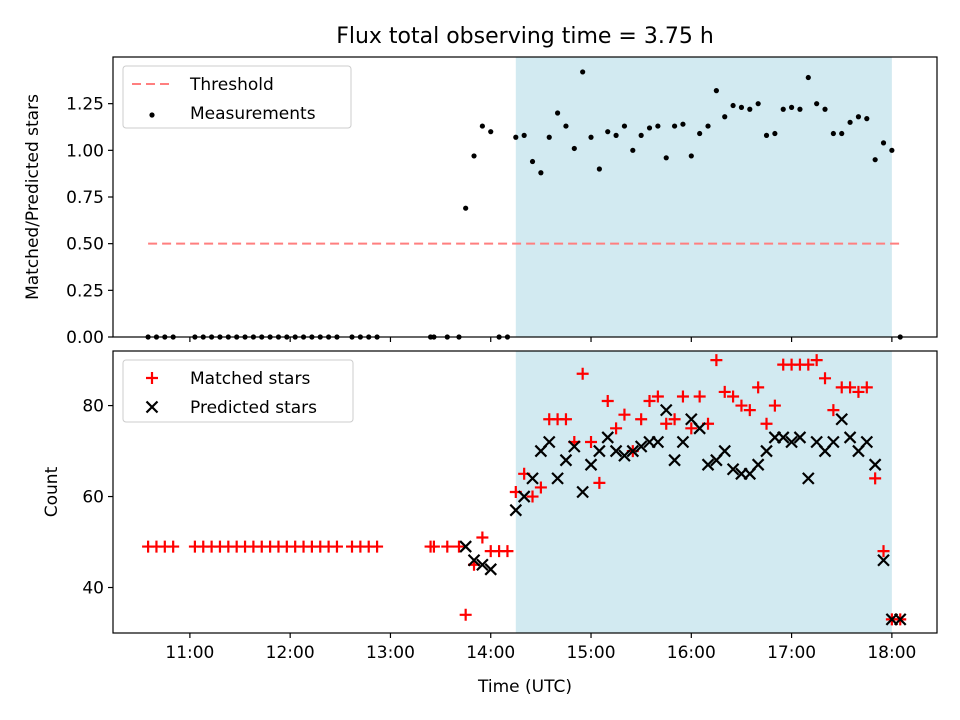  What do you see at coordinates (238, 391) in the screenshot?
I see `legend-box` at bounding box center [238, 391].